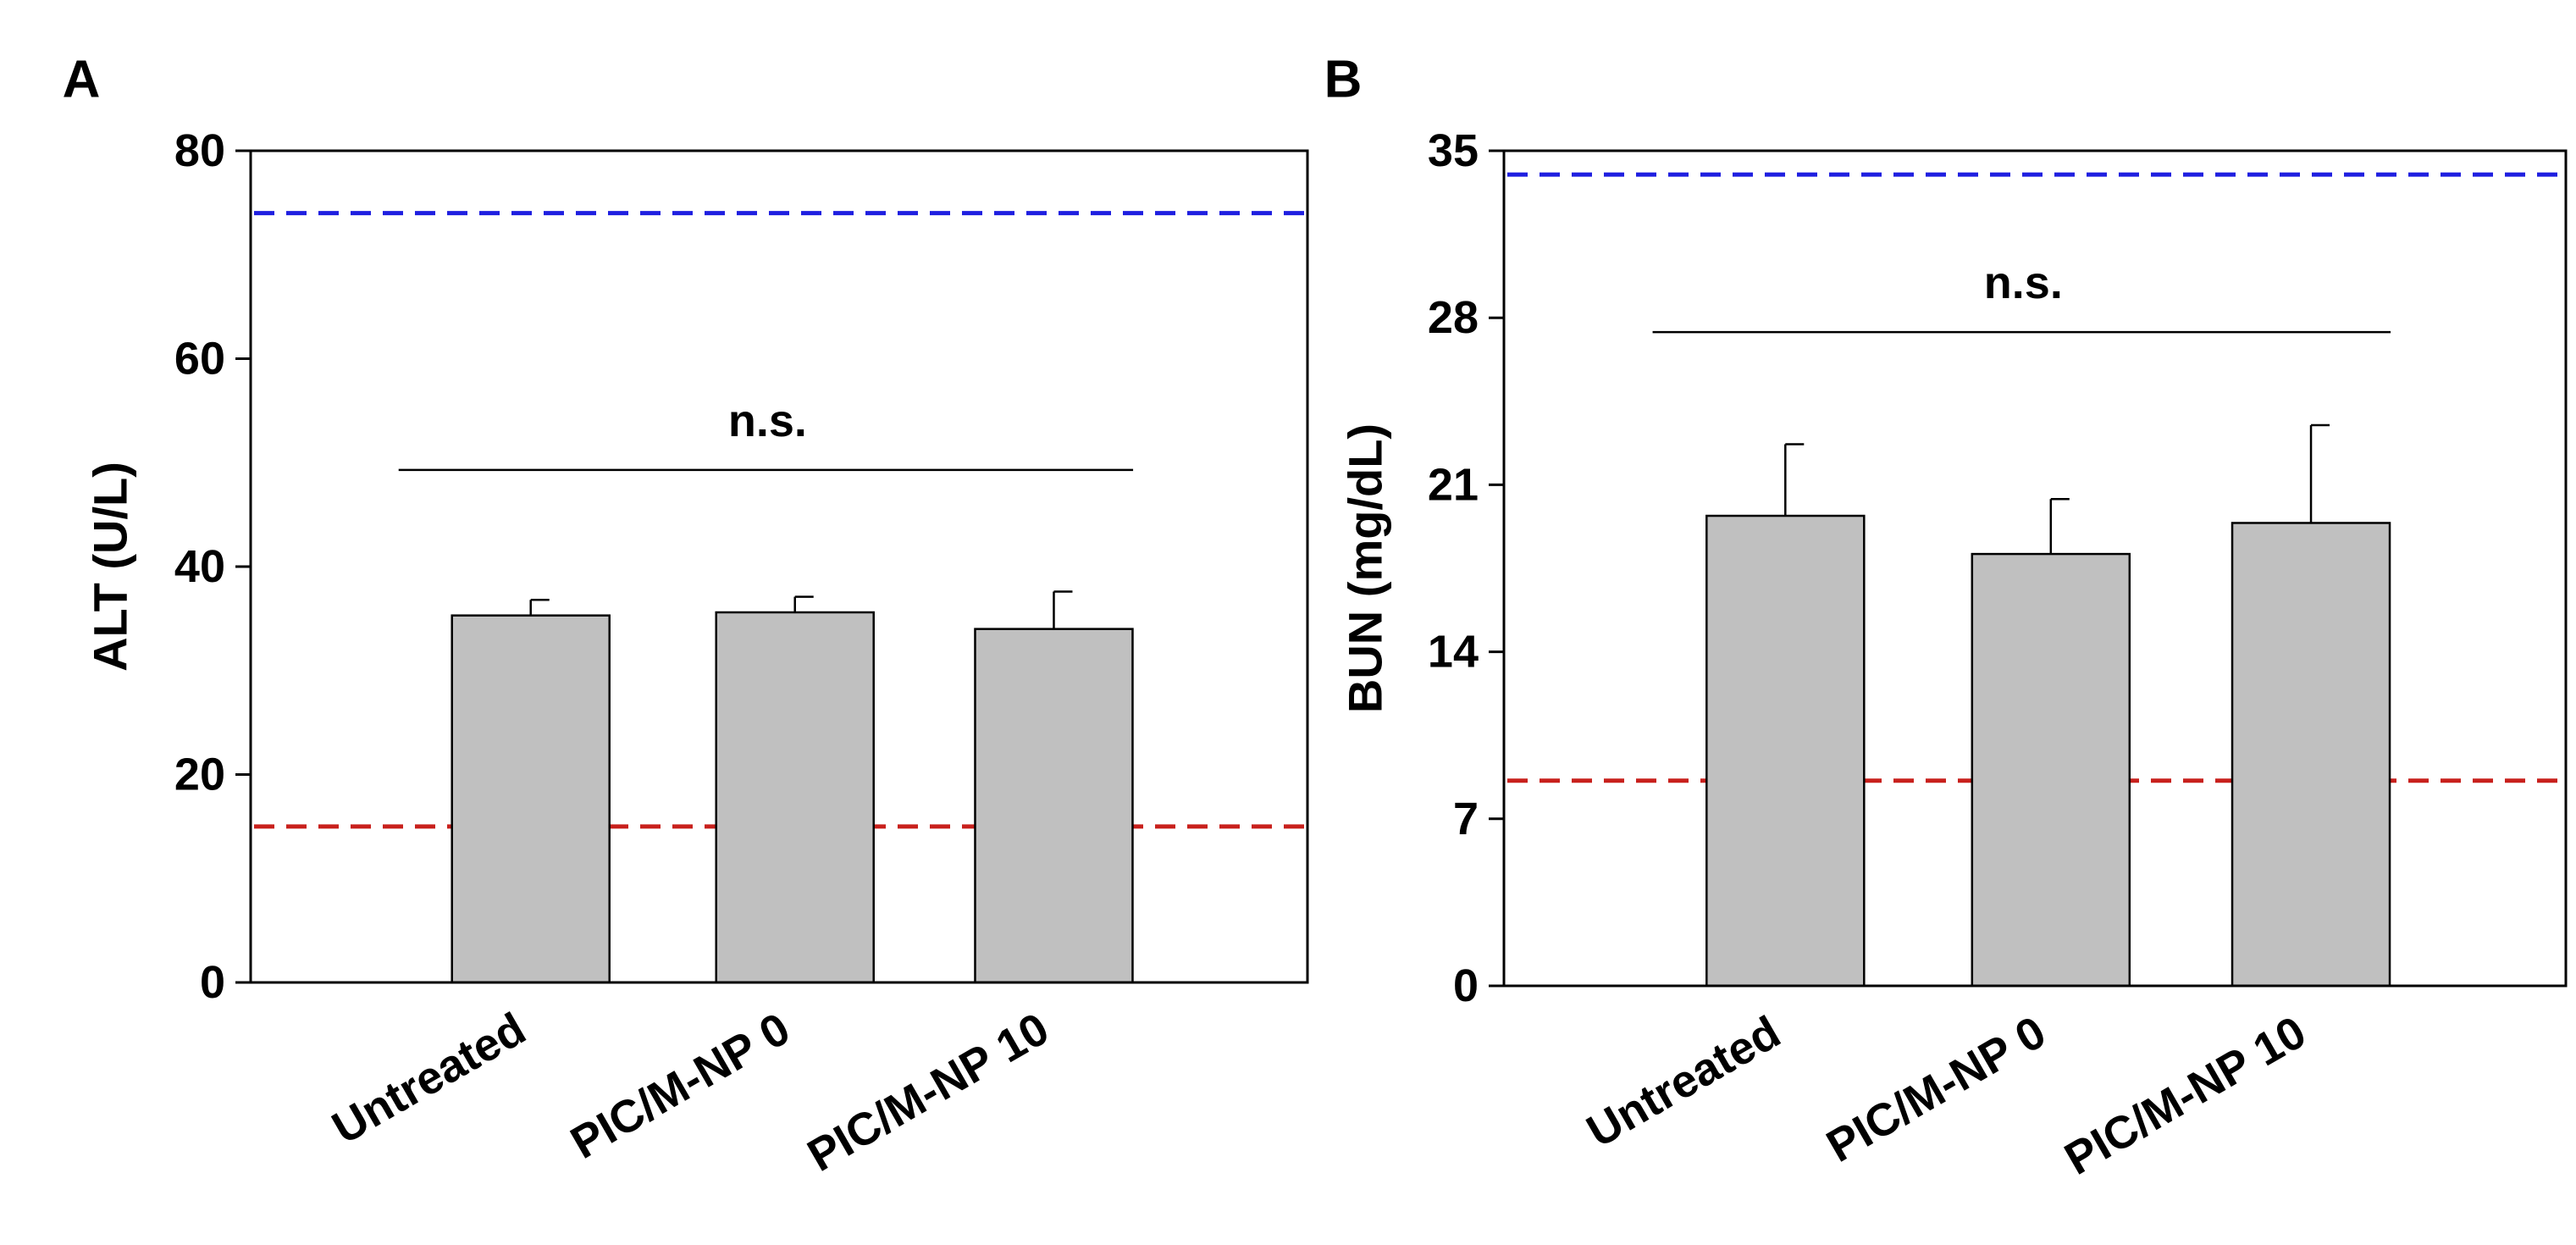  What do you see at coordinates (1453, 652) in the screenshot?
I see `y-tick-label: 14` at bounding box center [1453, 652].